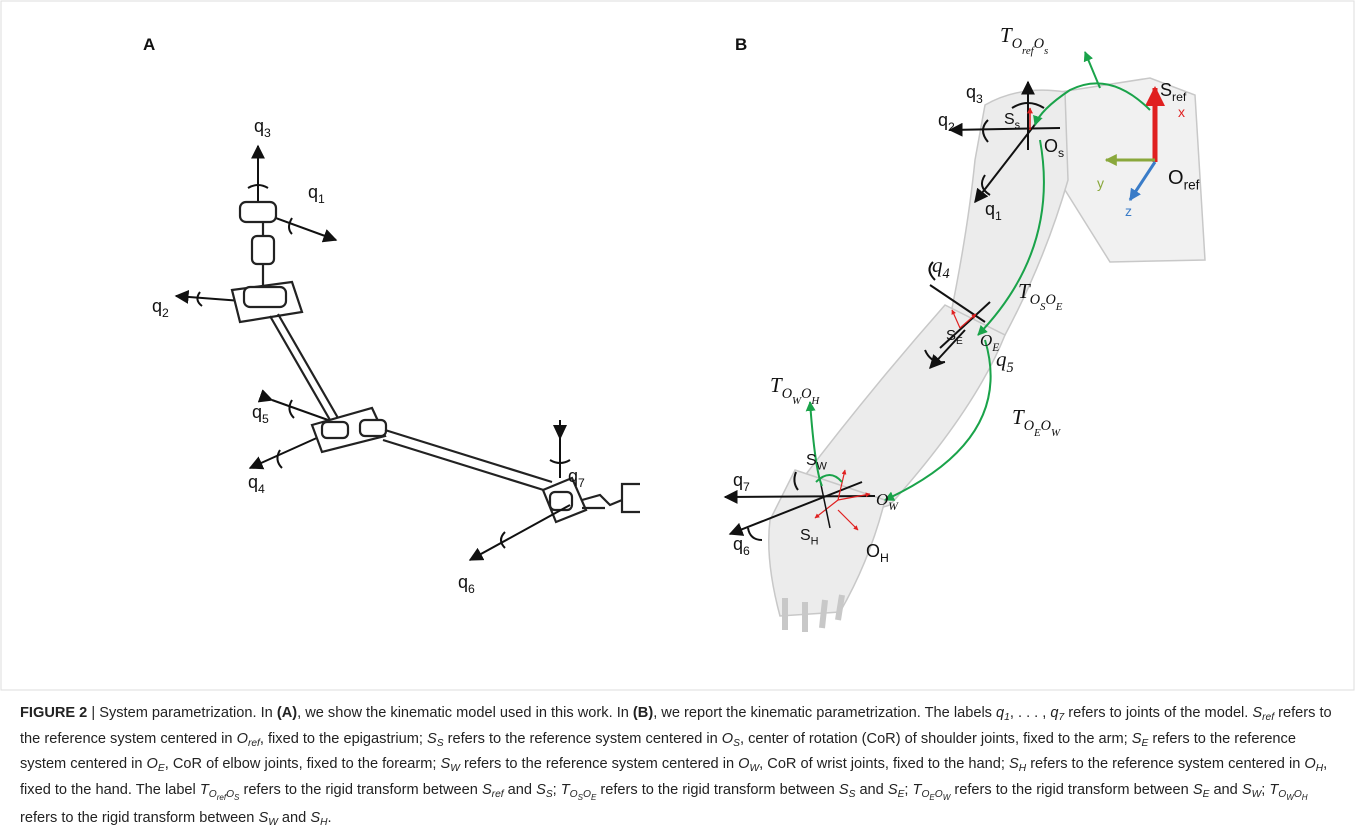 The image size is (1355, 834). What do you see at coordinates (149, 44) in the screenshot?
I see `panel-label: A` at bounding box center [149, 44].